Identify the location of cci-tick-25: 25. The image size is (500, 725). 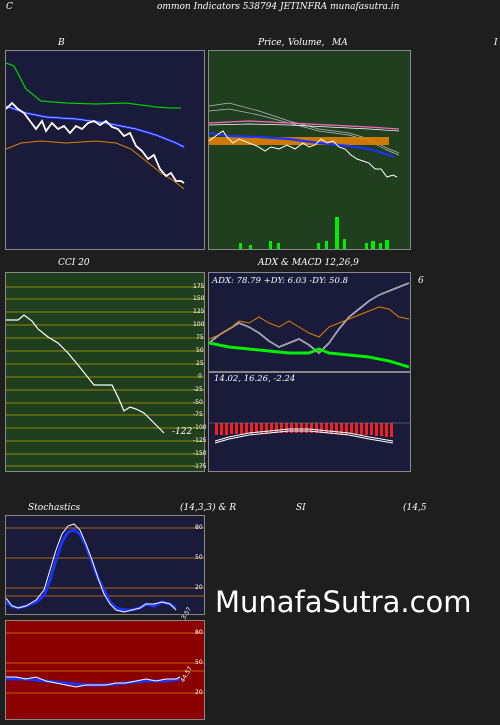
(200, 363).